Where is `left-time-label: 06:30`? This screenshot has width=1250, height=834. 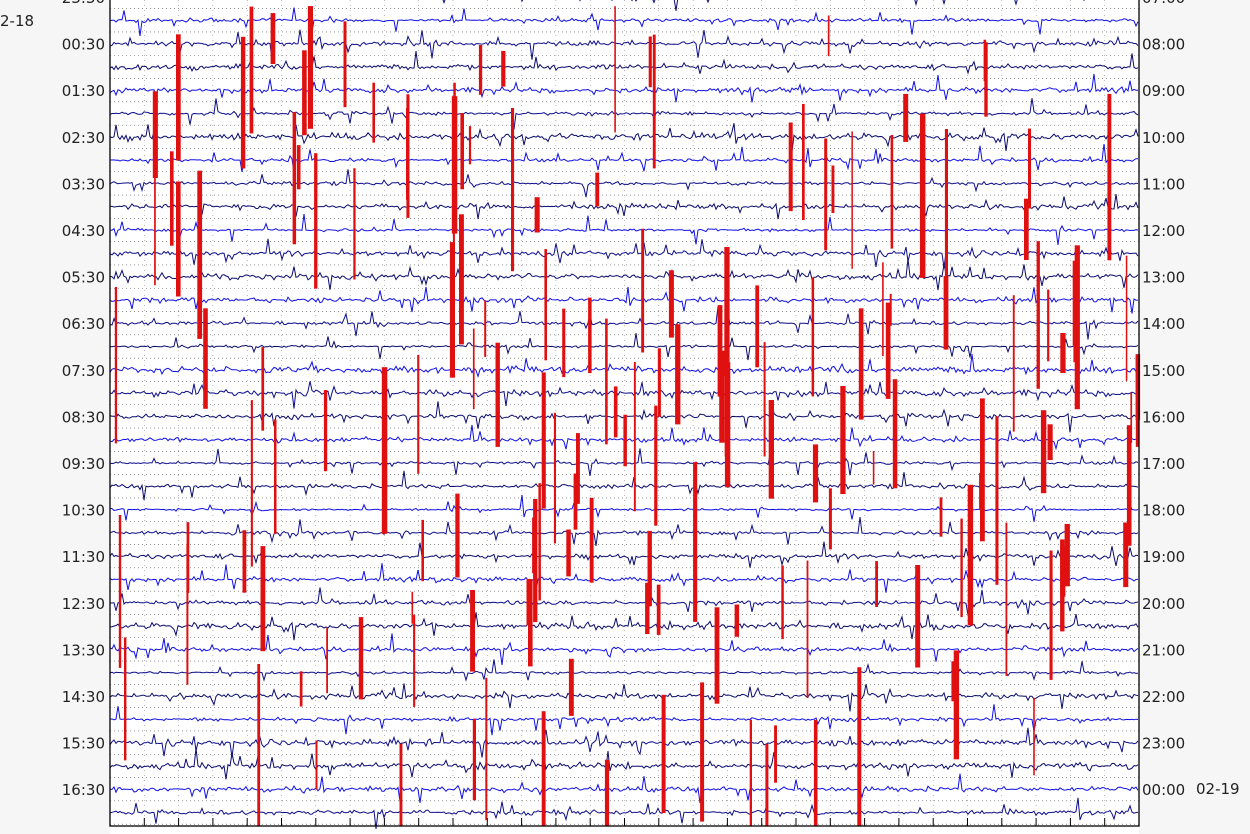
left-time-label: 06:30 is located at coordinates (83, 324).